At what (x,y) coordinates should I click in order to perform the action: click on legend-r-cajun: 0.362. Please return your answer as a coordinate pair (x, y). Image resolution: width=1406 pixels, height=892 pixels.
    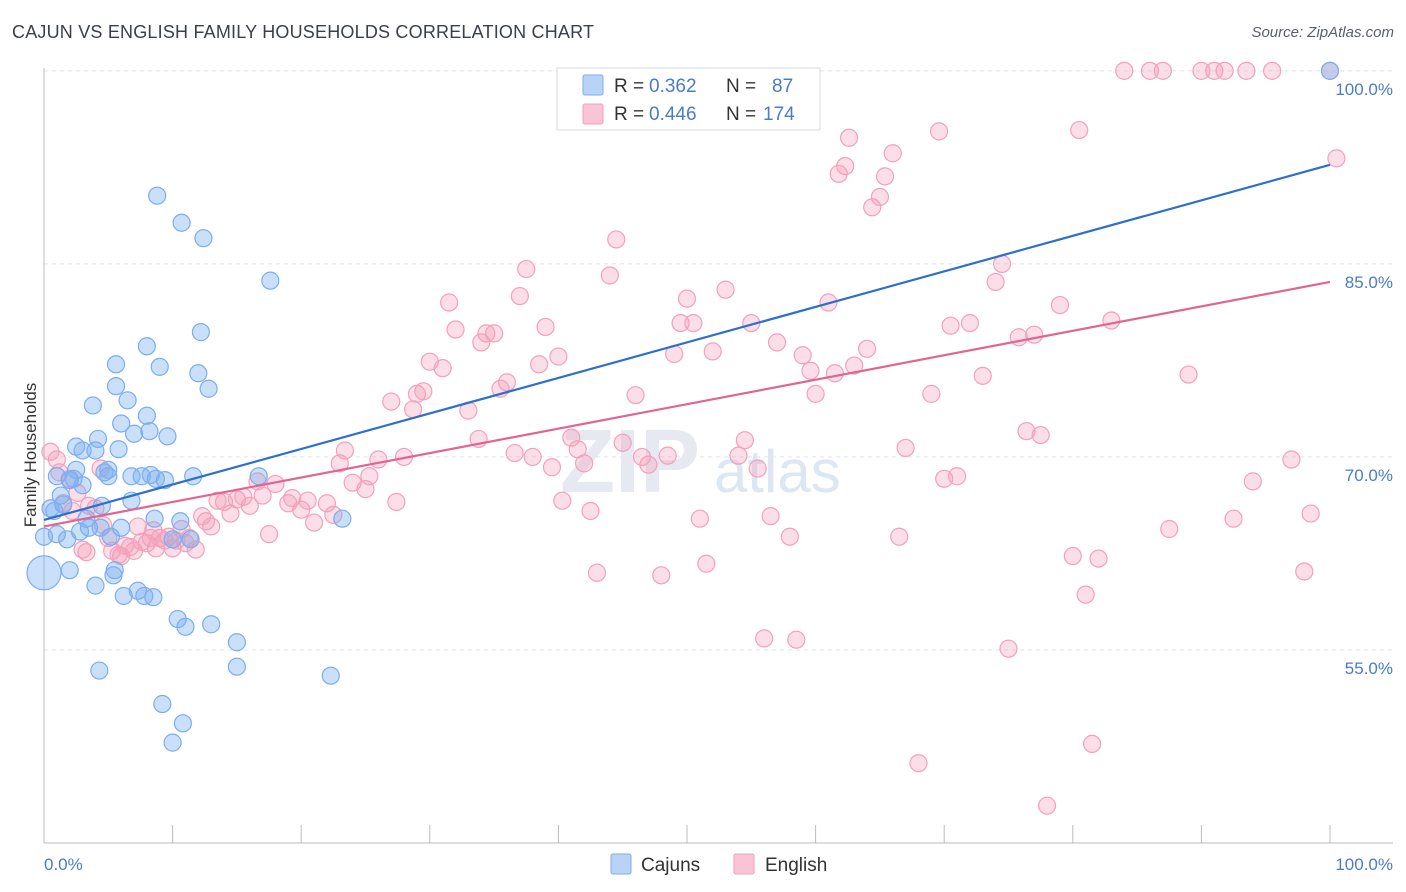
    Looking at the image, I should click on (673, 86).